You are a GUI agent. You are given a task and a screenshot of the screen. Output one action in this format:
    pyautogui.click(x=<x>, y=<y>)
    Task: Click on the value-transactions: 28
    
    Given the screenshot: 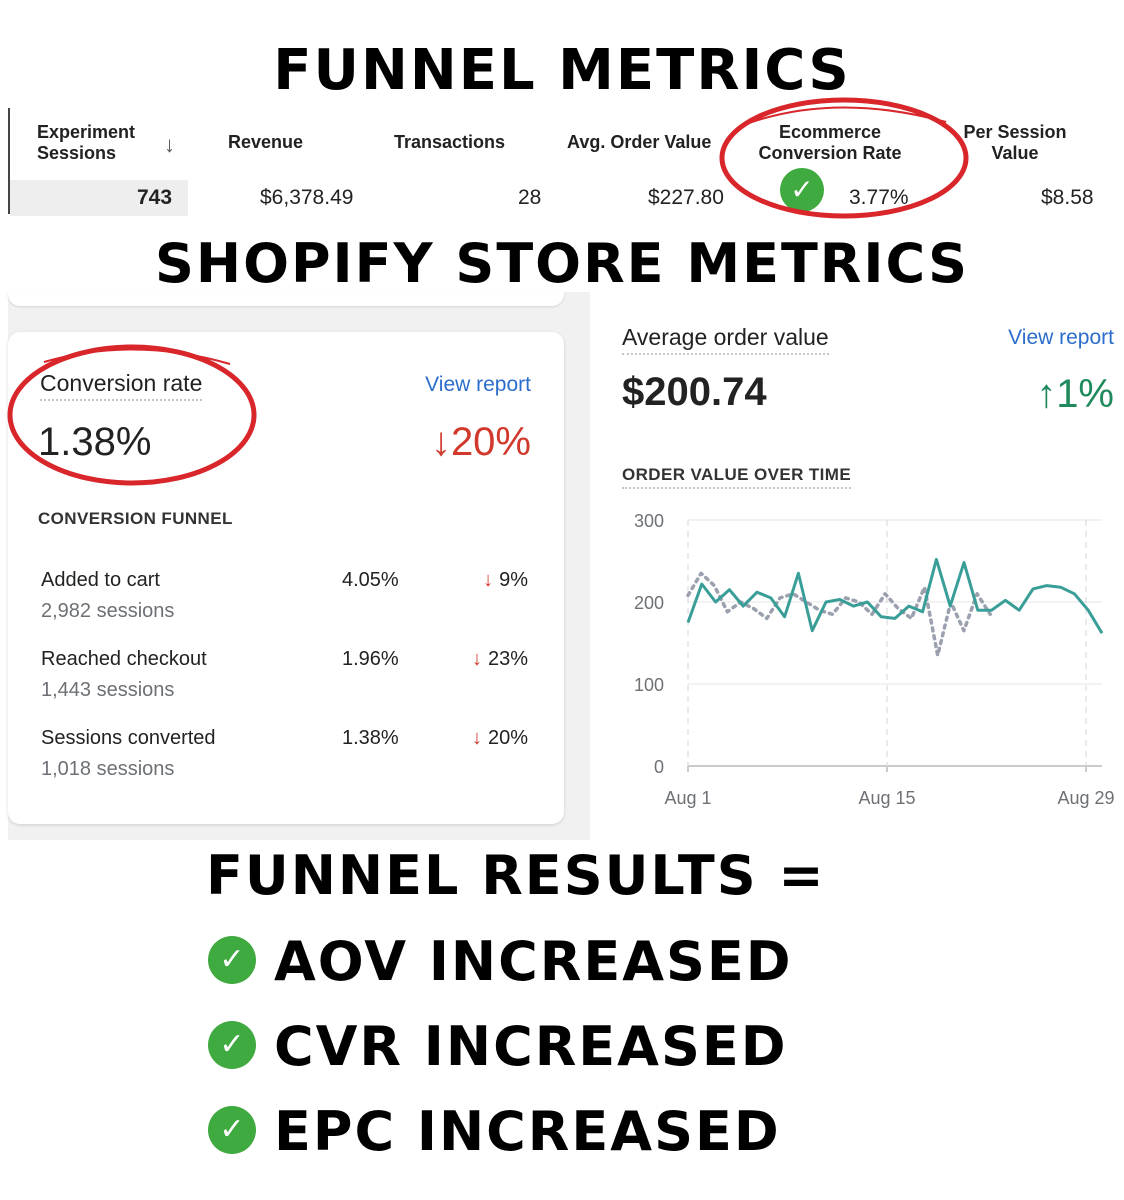 What is the action you would take?
    pyautogui.click(x=530, y=197)
    